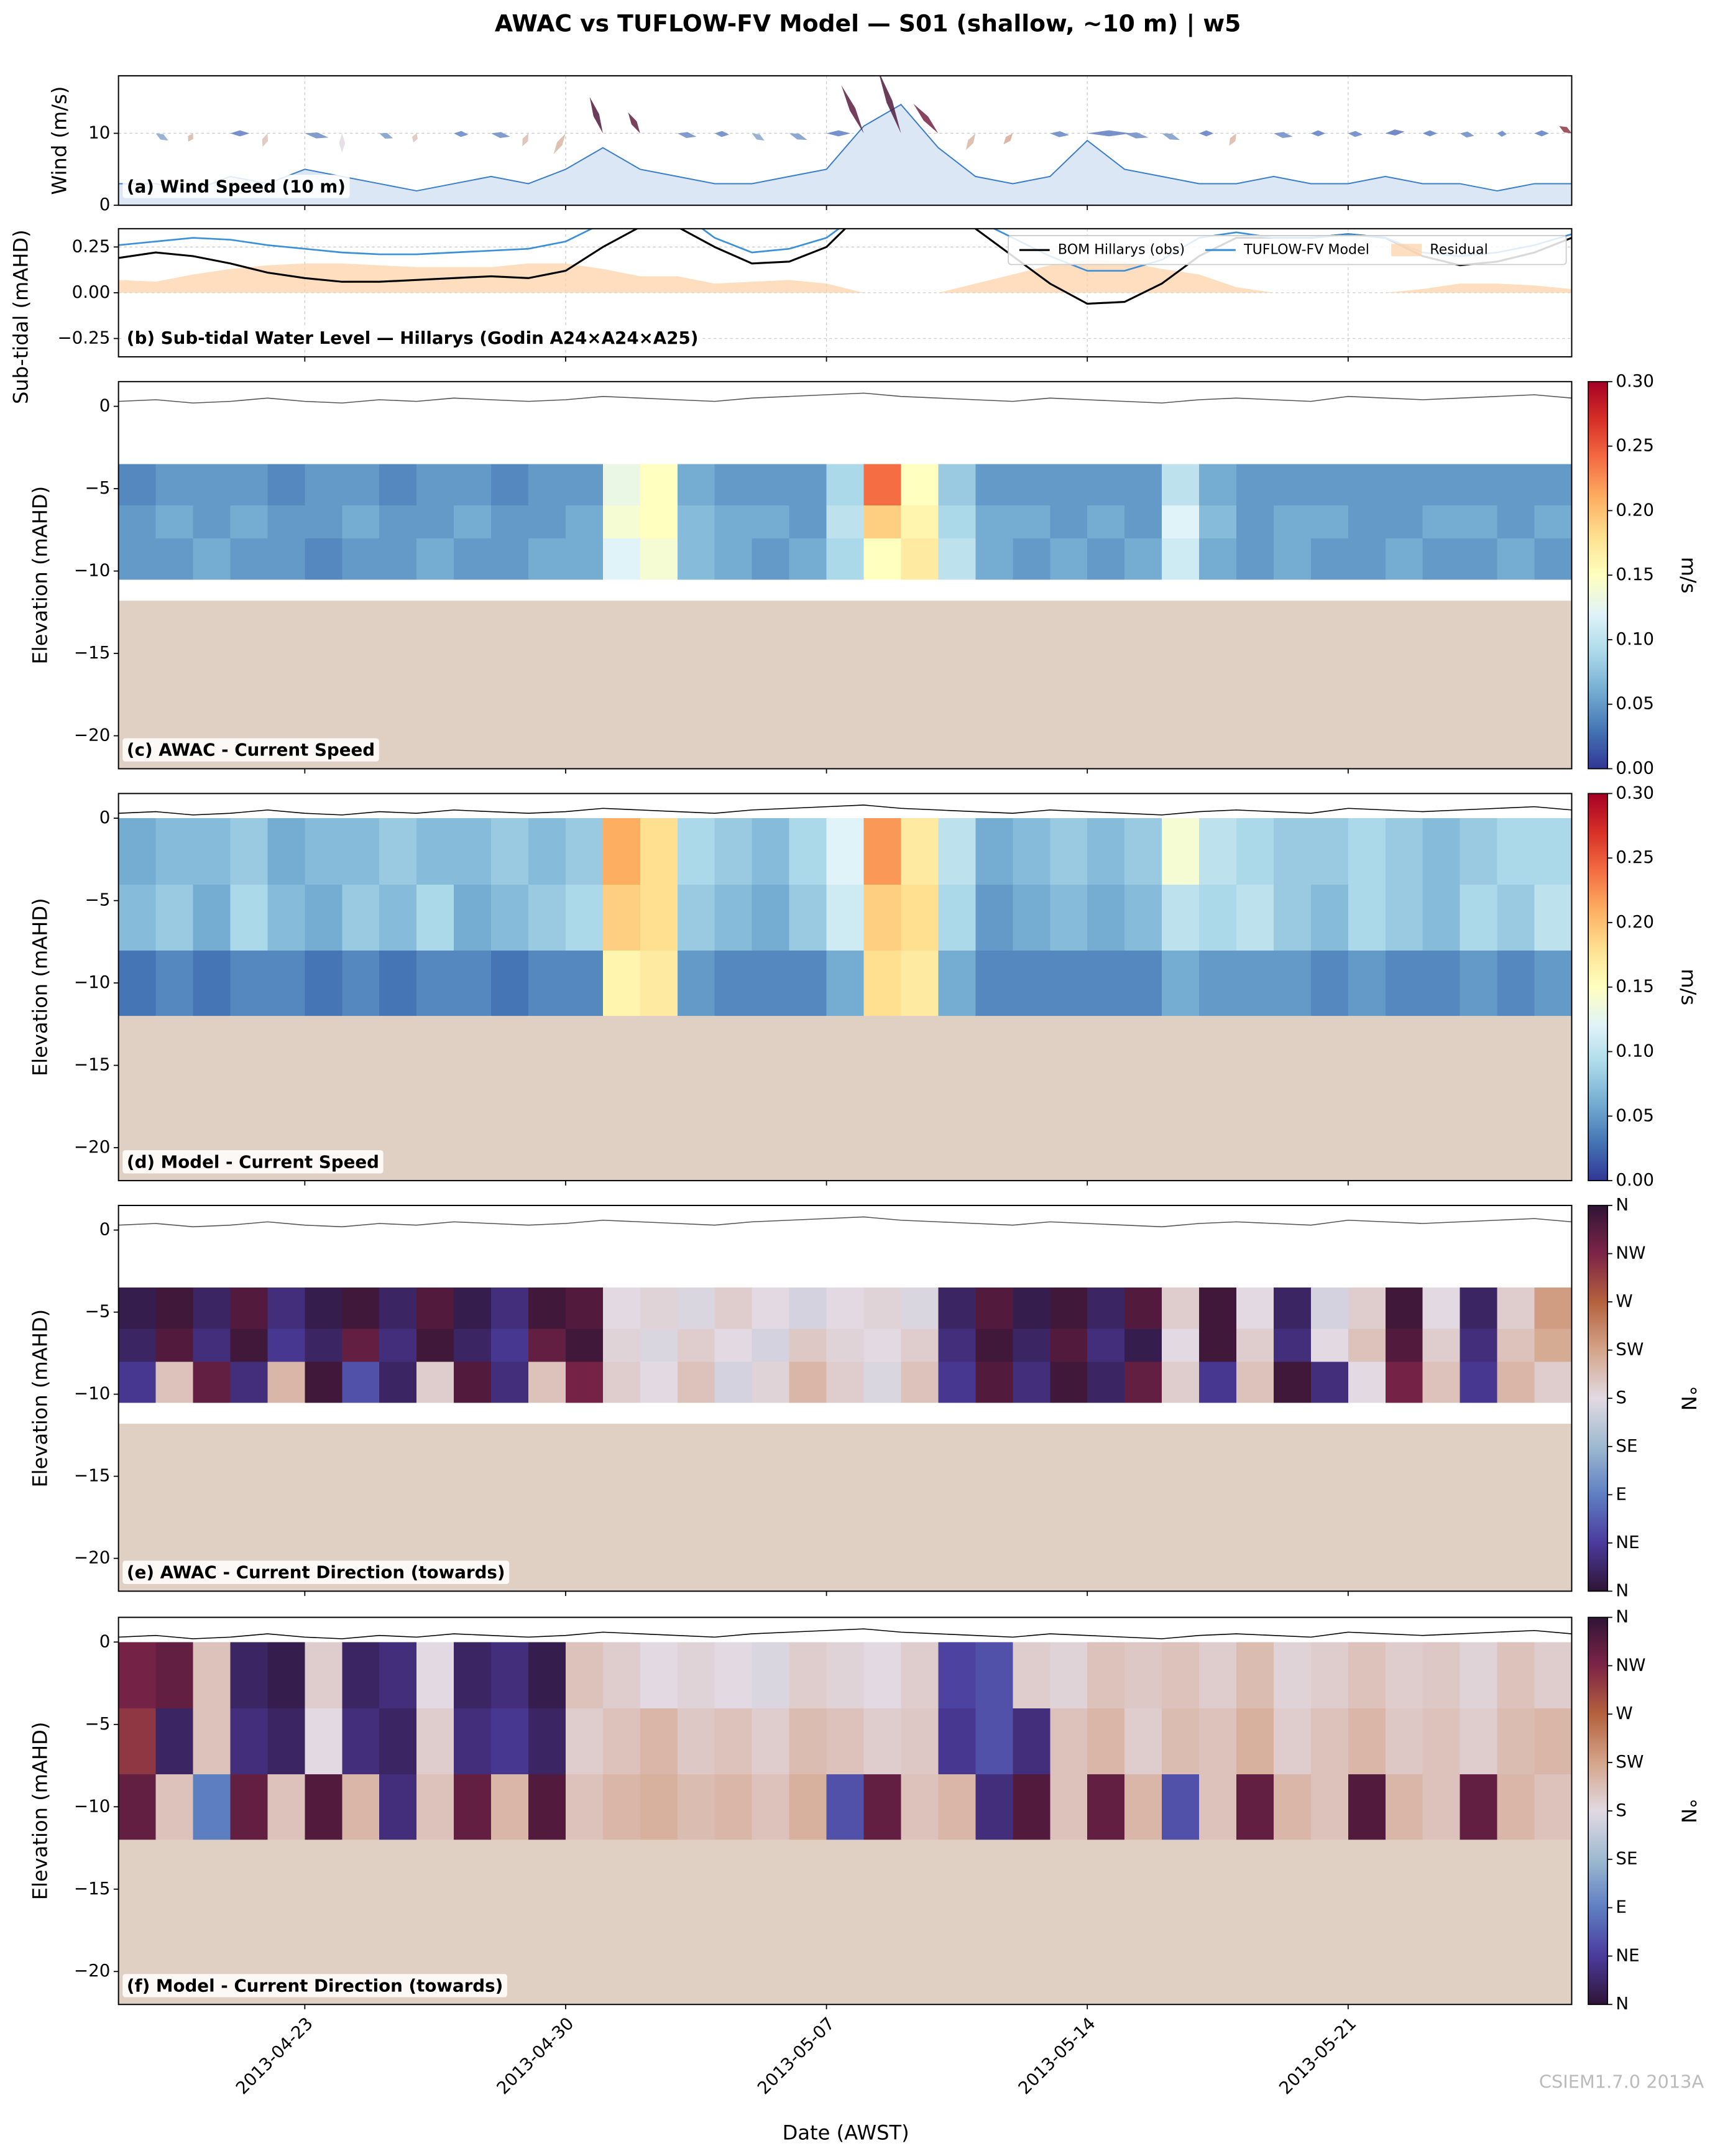 This screenshot has width=1715, height=2156. What do you see at coordinates (105, 1641) in the screenshot?
I see `y-tick-label: 0` at bounding box center [105, 1641].